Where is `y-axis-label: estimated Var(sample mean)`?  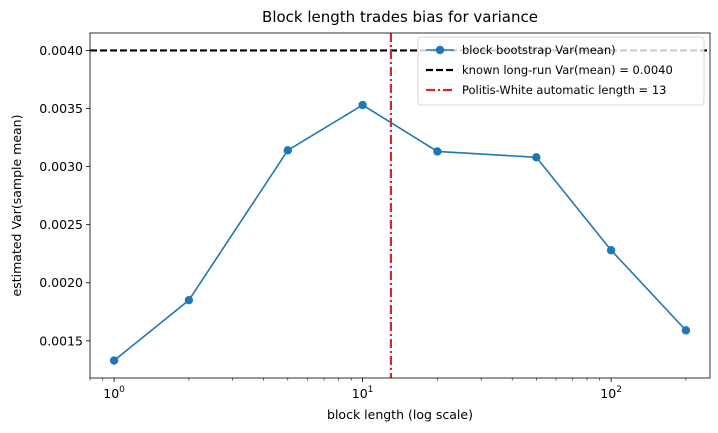
y-axis-label: estimated Var(sample mean) is located at coordinates (16, 206).